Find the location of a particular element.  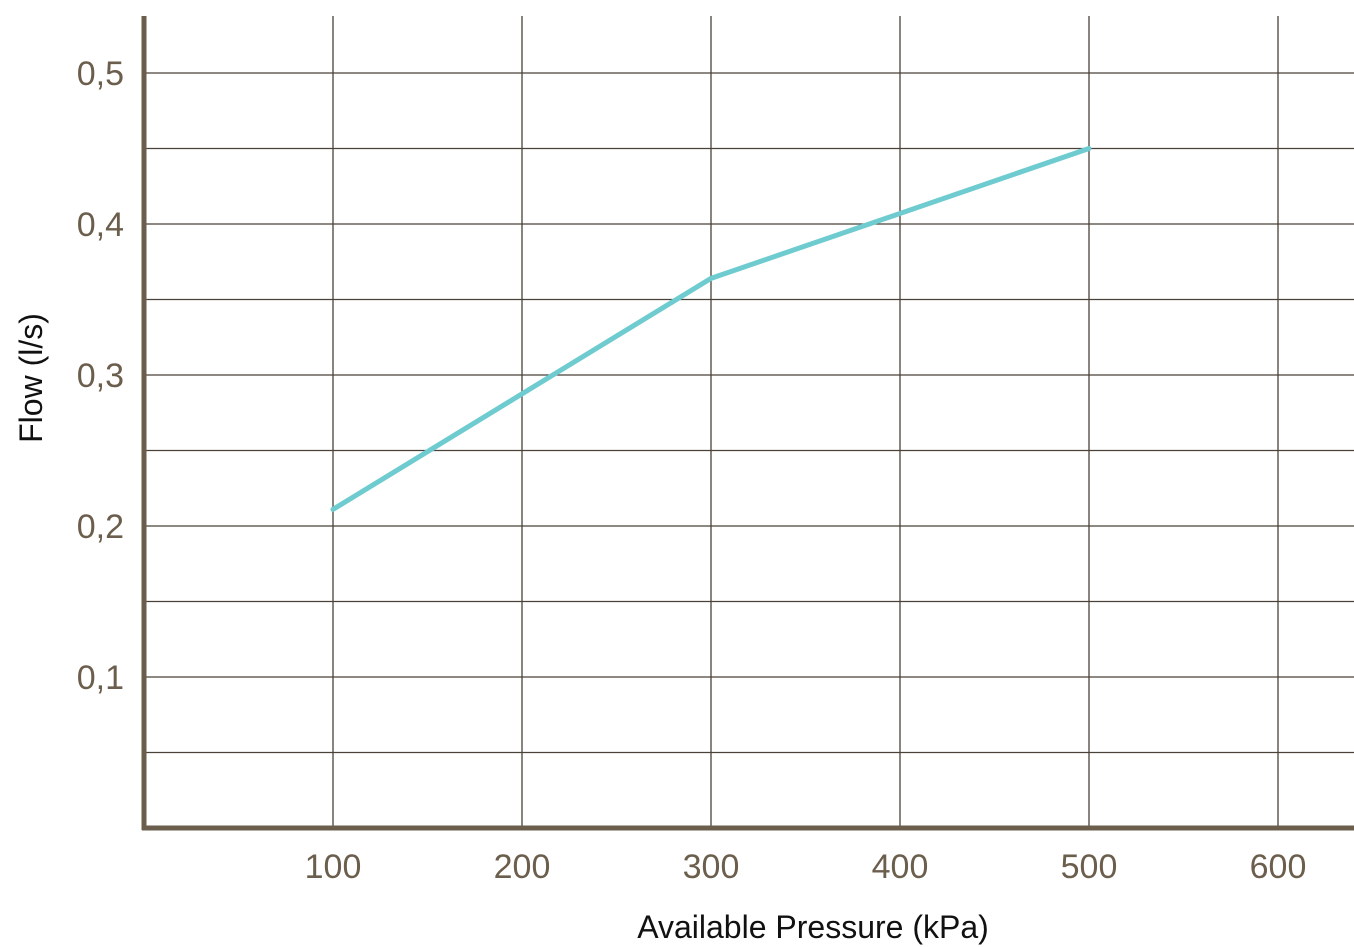

y-tick-label: 0,2 is located at coordinates (100, 527).